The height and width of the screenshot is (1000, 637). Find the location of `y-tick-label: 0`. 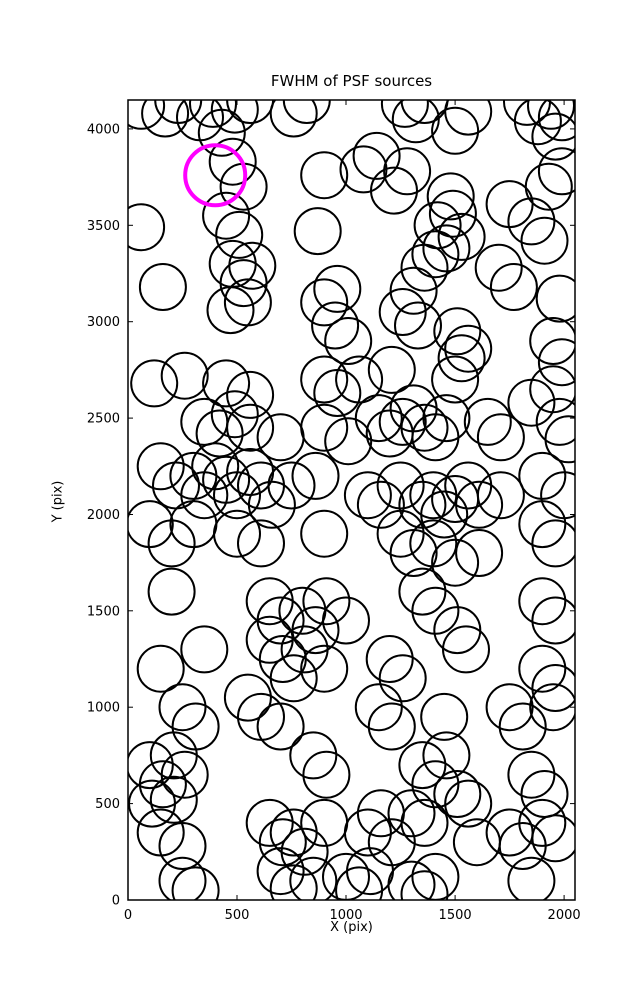

y-tick-label: 0 is located at coordinates (116, 901).